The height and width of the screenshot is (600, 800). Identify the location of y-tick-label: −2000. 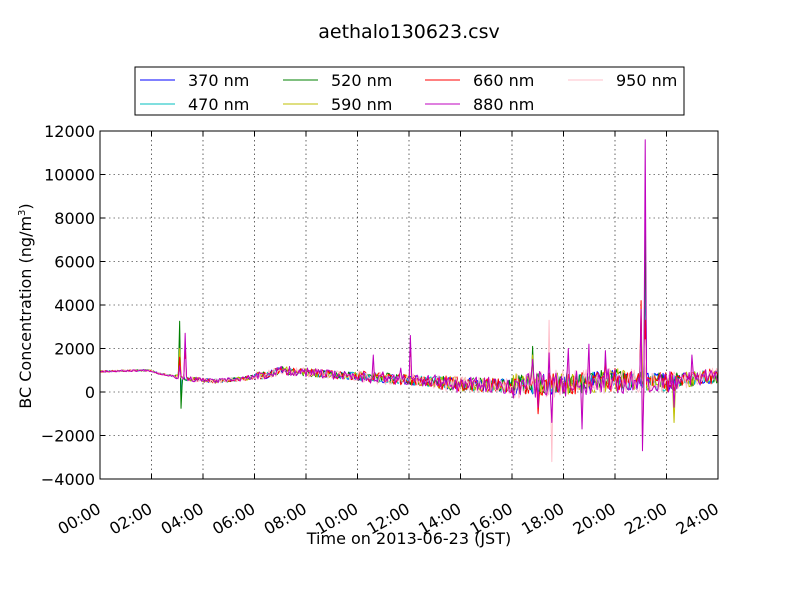
(68, 436).